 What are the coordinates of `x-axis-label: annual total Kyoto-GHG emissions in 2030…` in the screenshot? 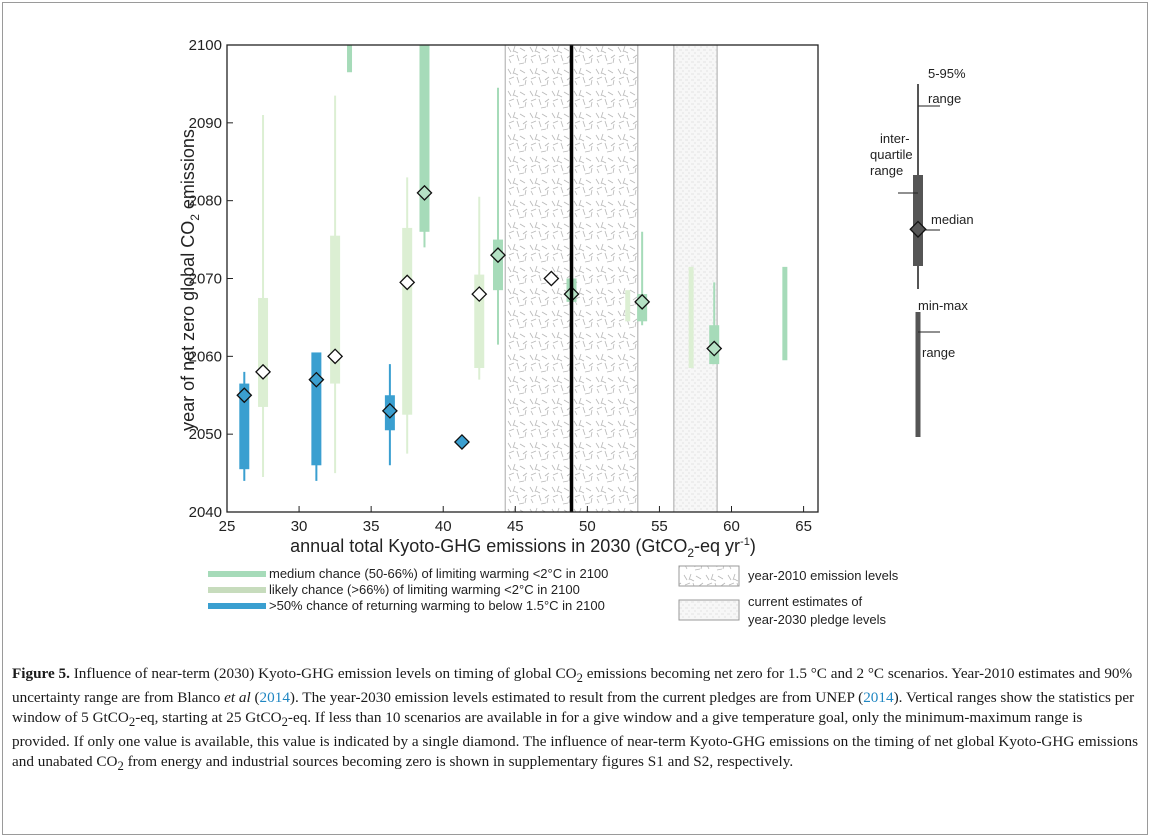 It's located at (523, 548).